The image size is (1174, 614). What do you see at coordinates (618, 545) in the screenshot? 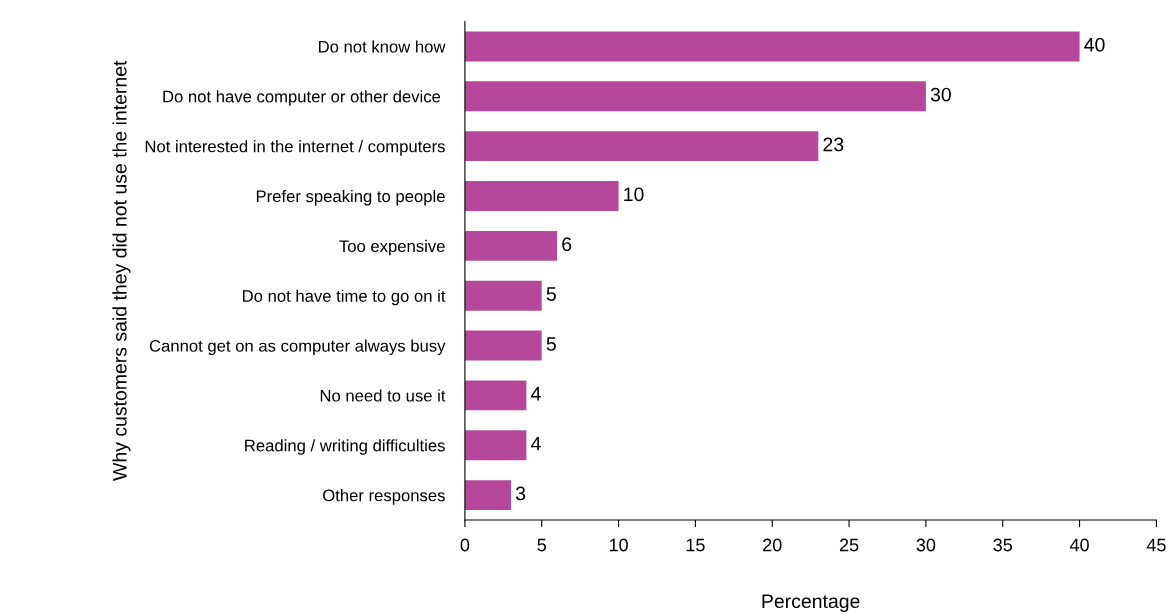
I see `x-tick-label: 10` at bounding box center [618, 545].